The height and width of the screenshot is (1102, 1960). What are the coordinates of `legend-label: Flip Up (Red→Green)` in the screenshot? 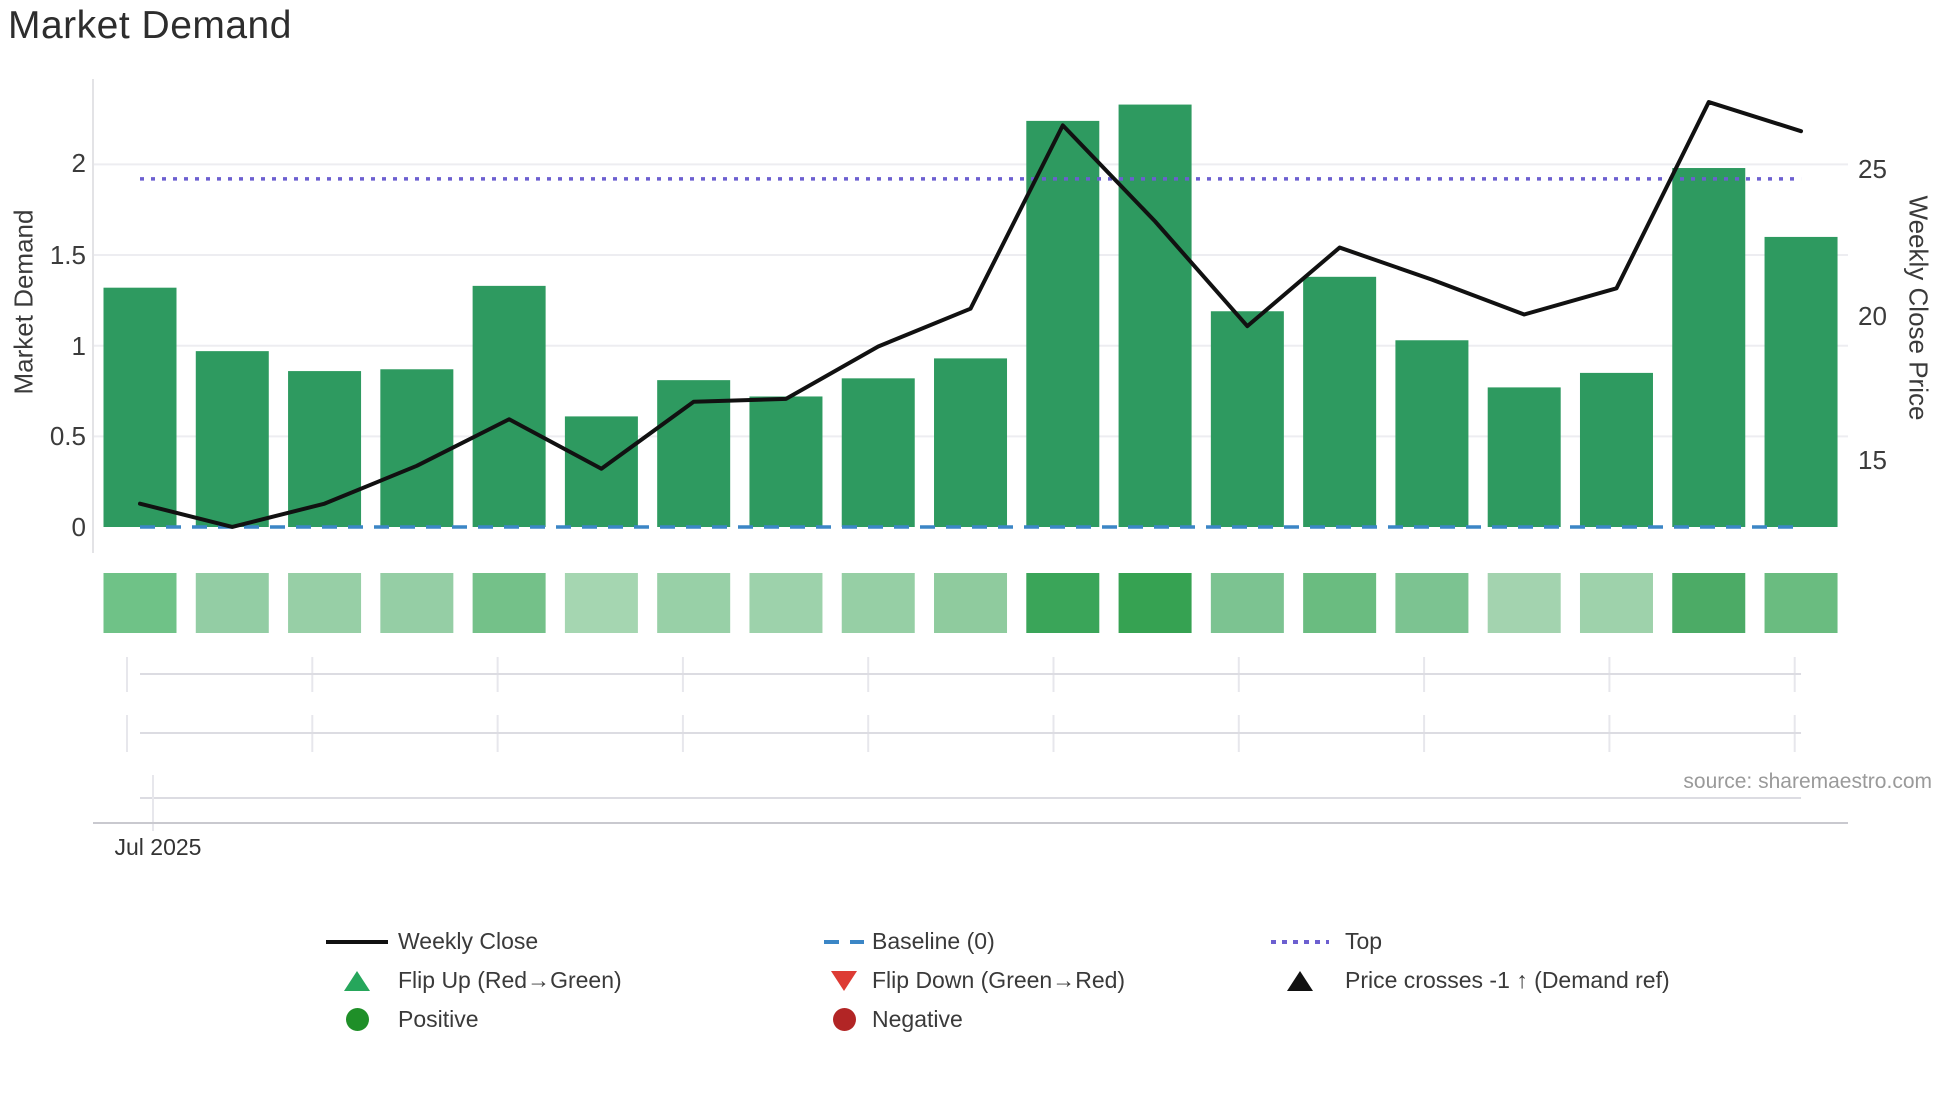 It's located at (510, 980).